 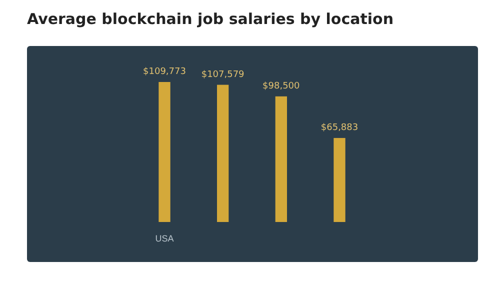 What do you see at coordinates (339, 127) in the screenshot?
I see `data-label: $65,883` at bounding box center [339, 127].